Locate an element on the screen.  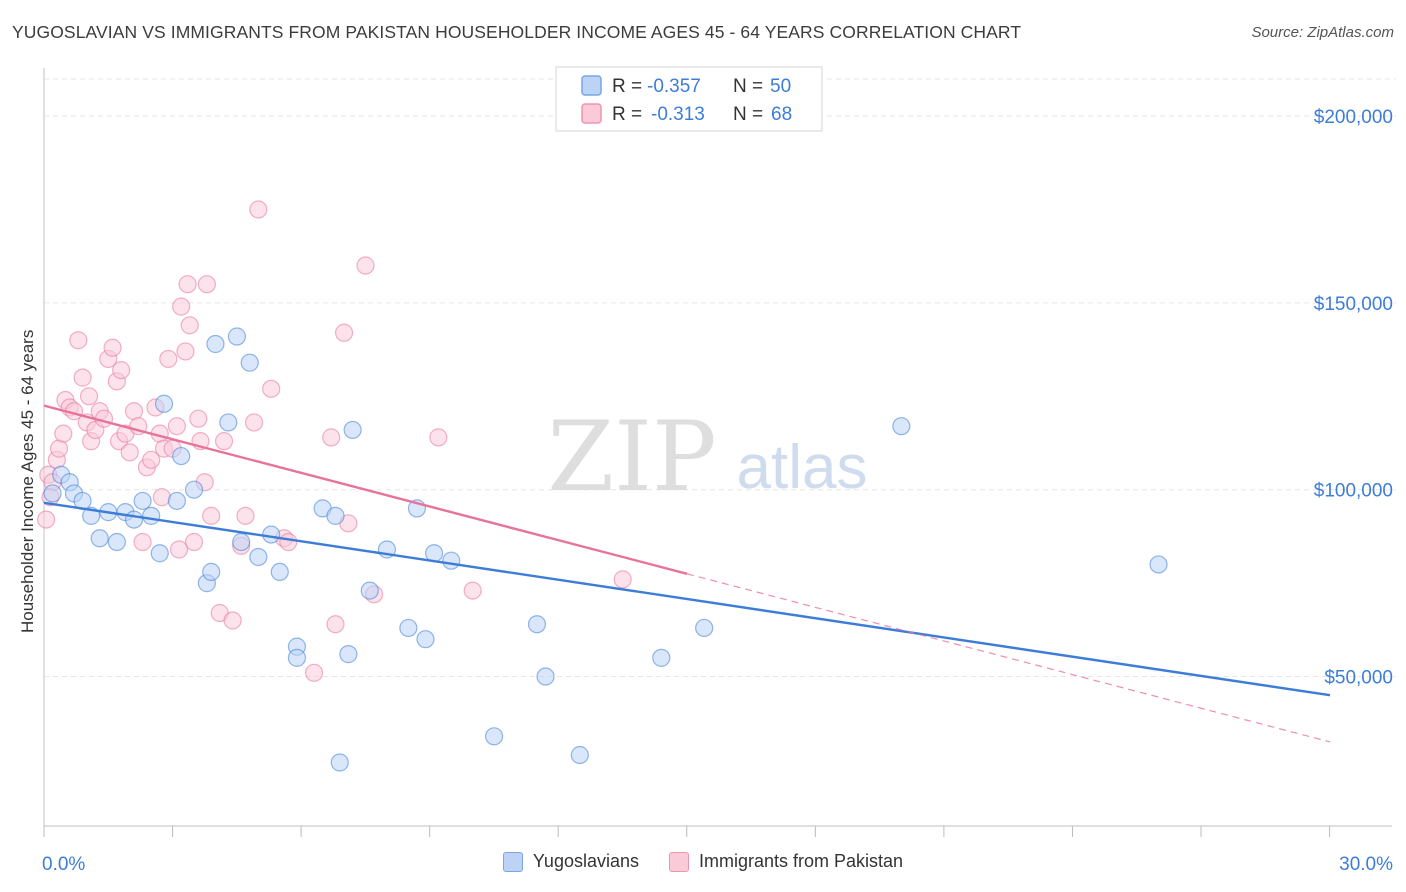
x-tick-label-min: 0.0% is located at coordinates (63, 864).